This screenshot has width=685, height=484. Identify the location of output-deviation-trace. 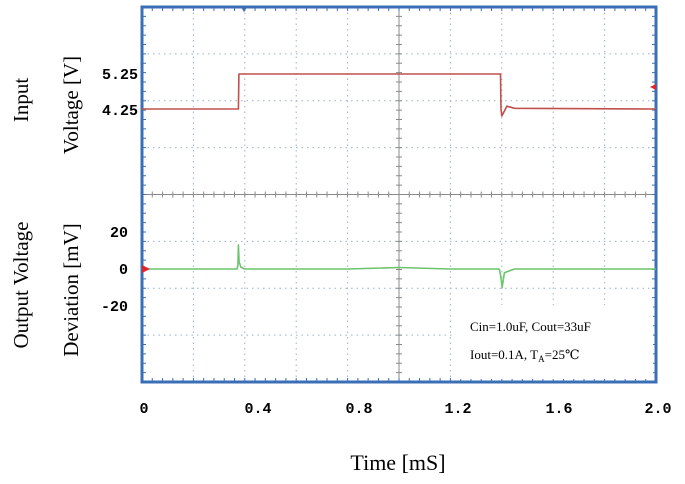
(399, 266).